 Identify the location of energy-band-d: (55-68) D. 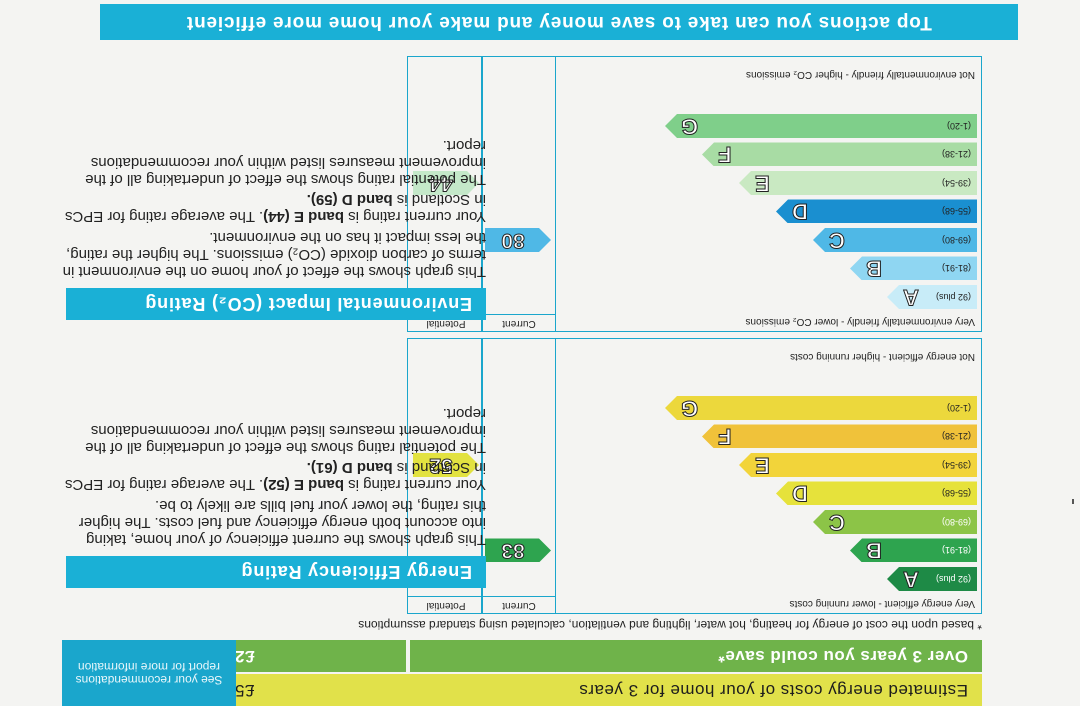
(876, 494).